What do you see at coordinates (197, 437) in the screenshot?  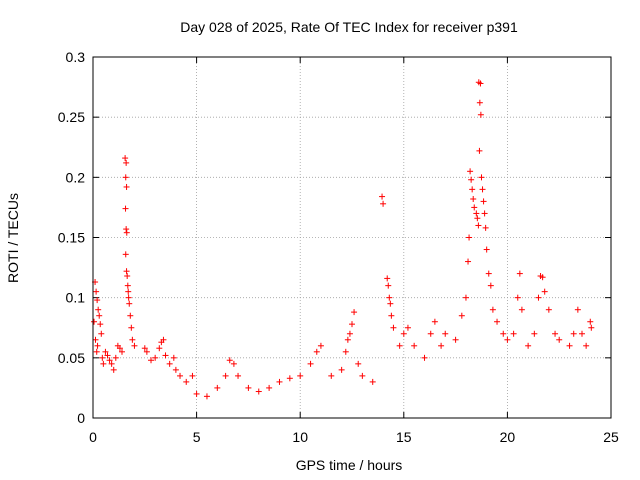 I see `x-tick-label: 5` at bounding box center [197, 437].